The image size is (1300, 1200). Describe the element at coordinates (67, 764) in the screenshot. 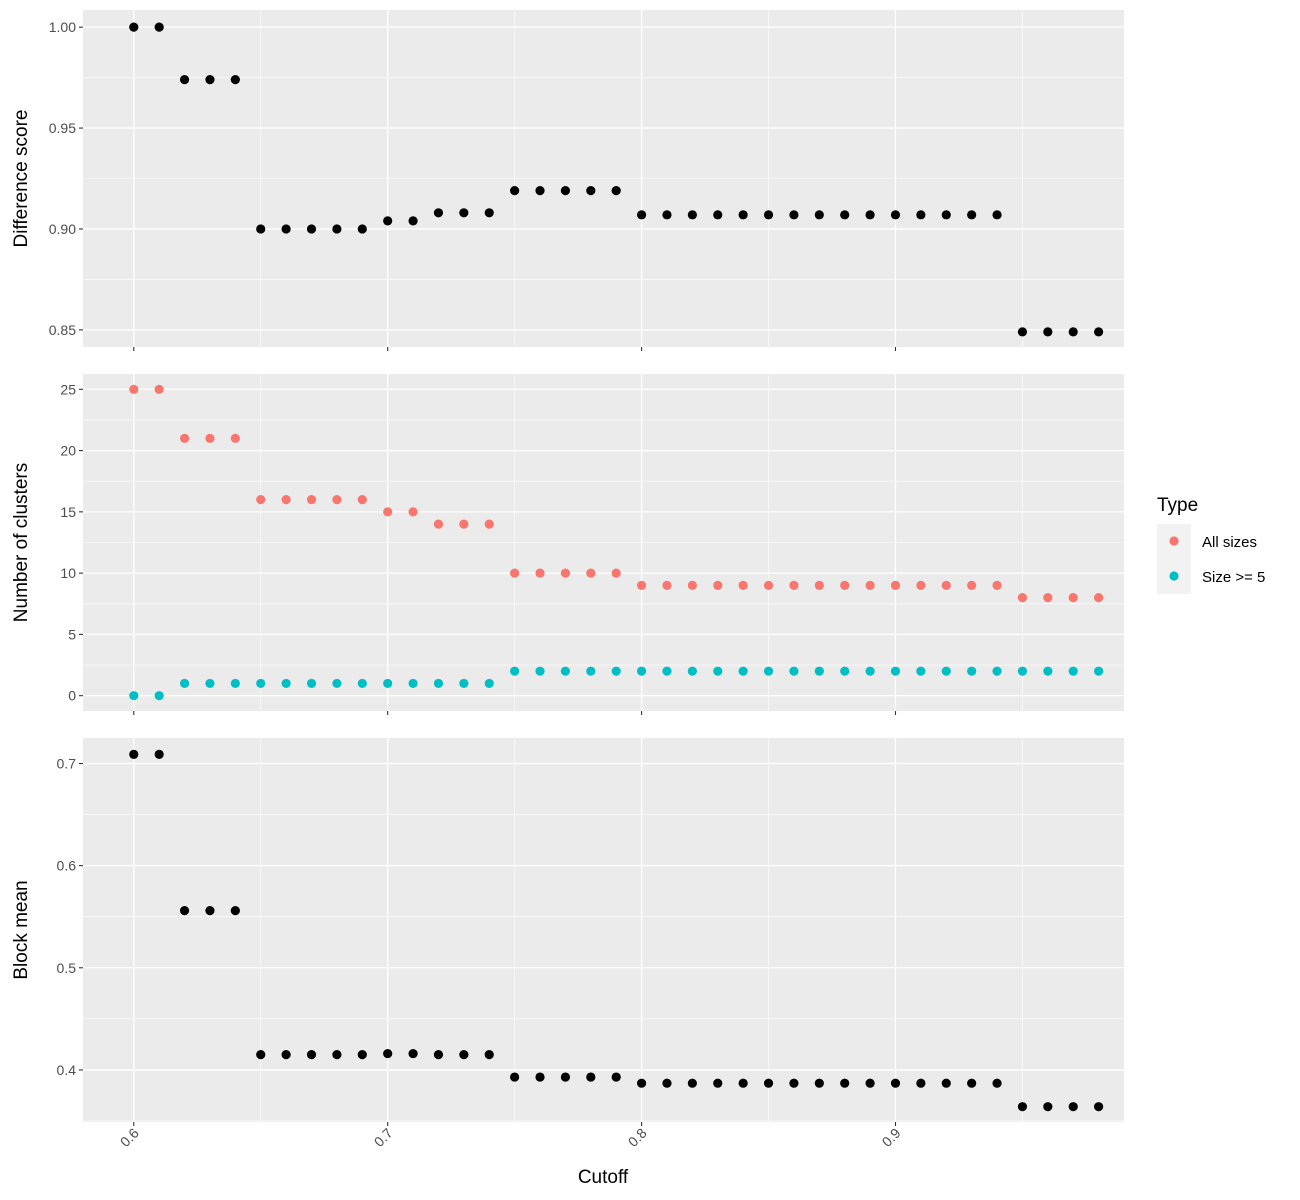

I see `y-tick-label: 0.7` at that location.